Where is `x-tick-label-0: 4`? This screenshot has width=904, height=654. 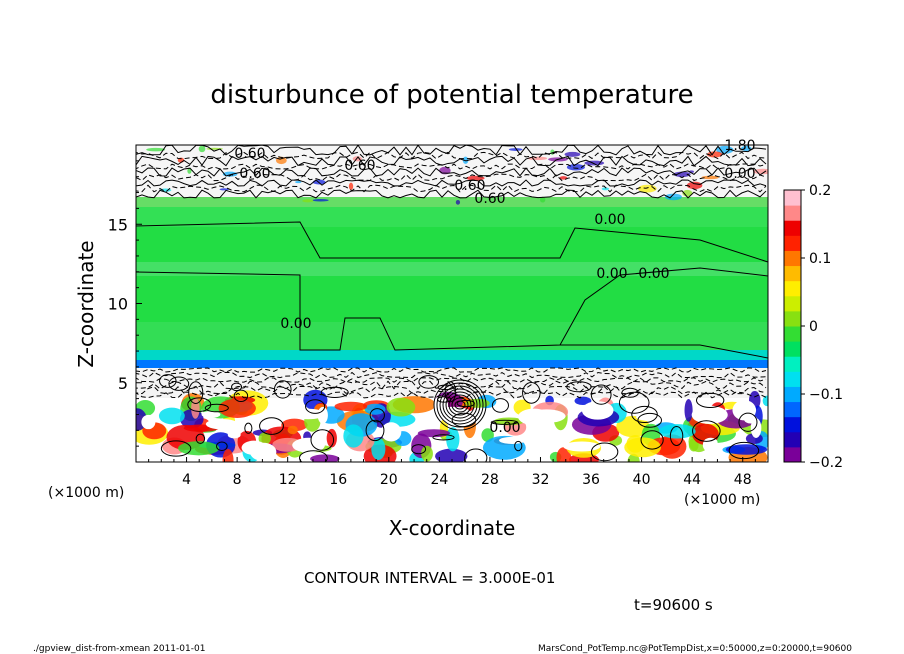
x-tick-label-0: 4 is located at coordinates (186, 480).